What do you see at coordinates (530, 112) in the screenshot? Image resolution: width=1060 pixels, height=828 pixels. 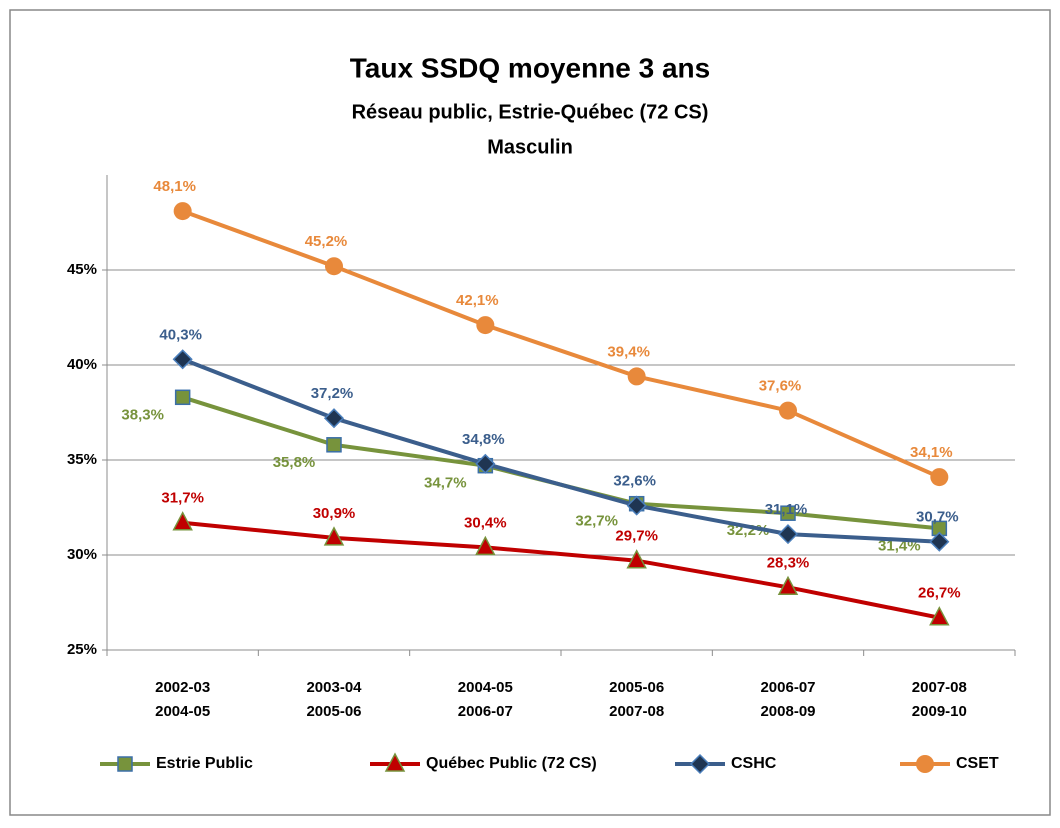 I see `chart-subtitle: Réseau public, Estrie-Québec (72 CS)` at bounding box center [530, 112].